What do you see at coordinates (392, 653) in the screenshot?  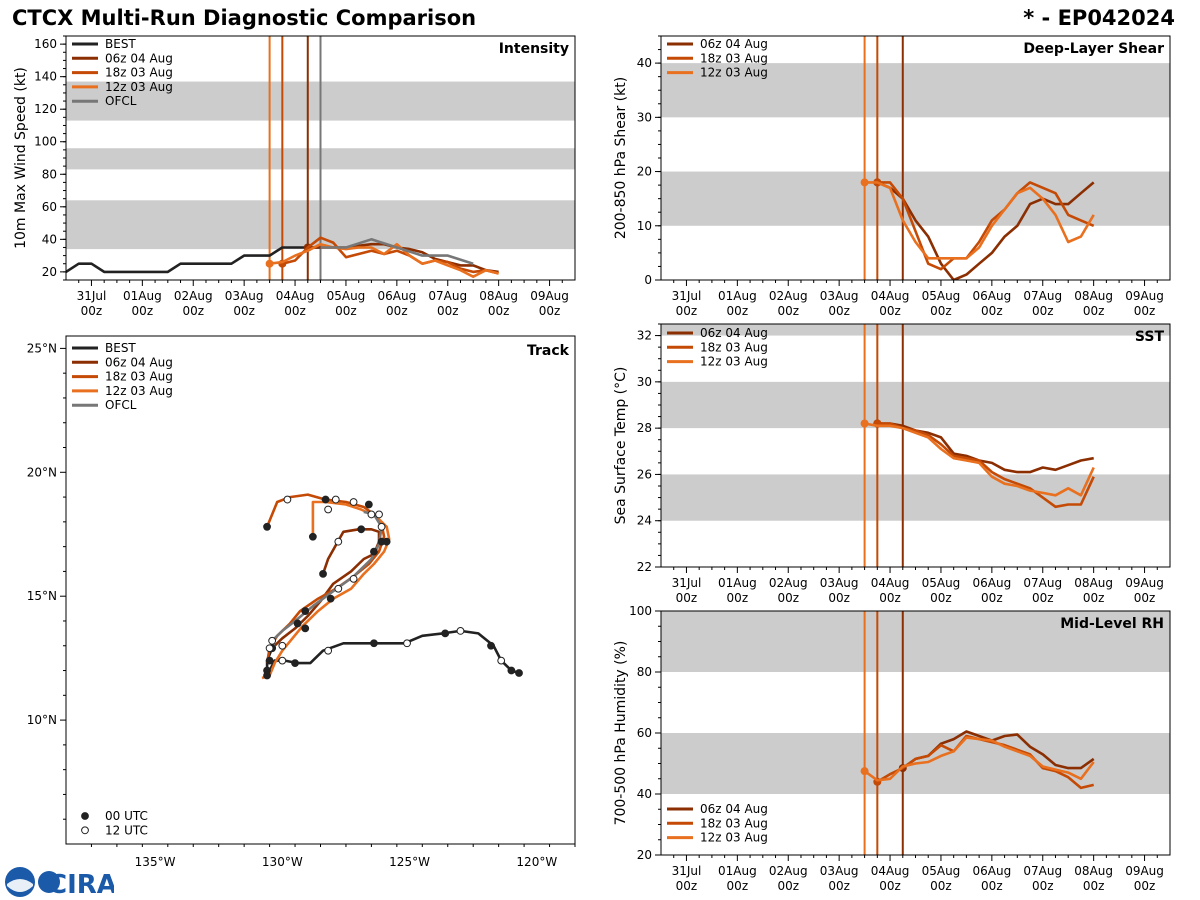 I see `track-line-best` at bounding box center [392, 653].